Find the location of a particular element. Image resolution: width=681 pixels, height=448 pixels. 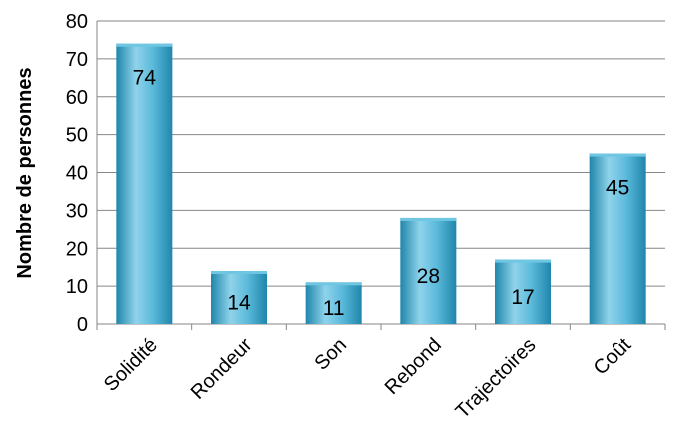

data-label: 45 is located at coordinates (617, 188).